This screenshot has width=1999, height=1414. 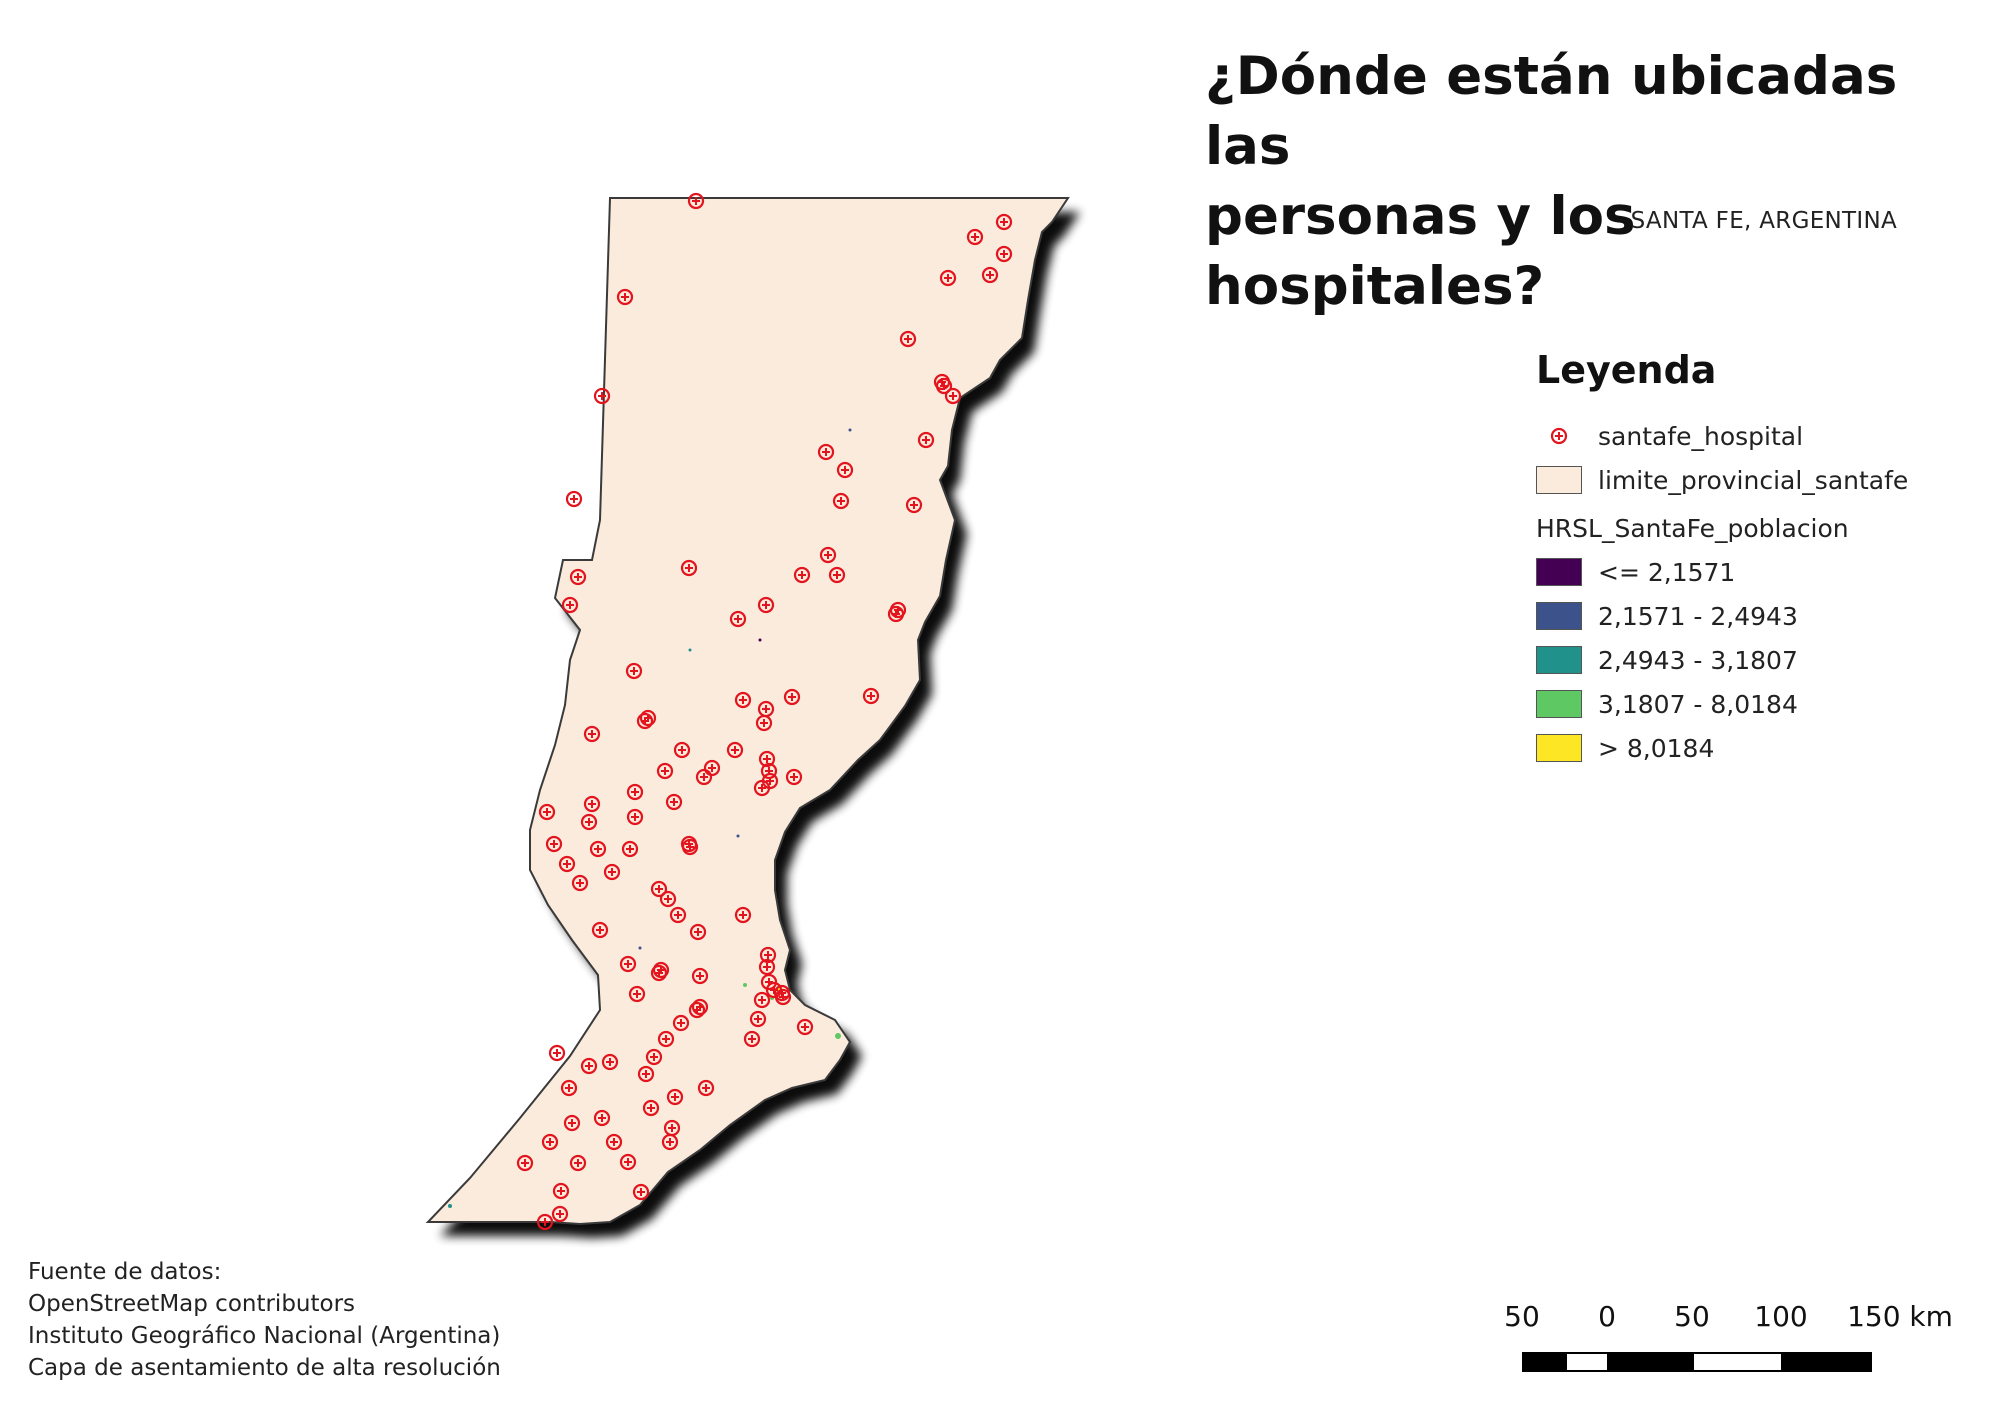 I want to click on legend-item-label: limite_provincial_santafe, so click(x=1753, y=480).